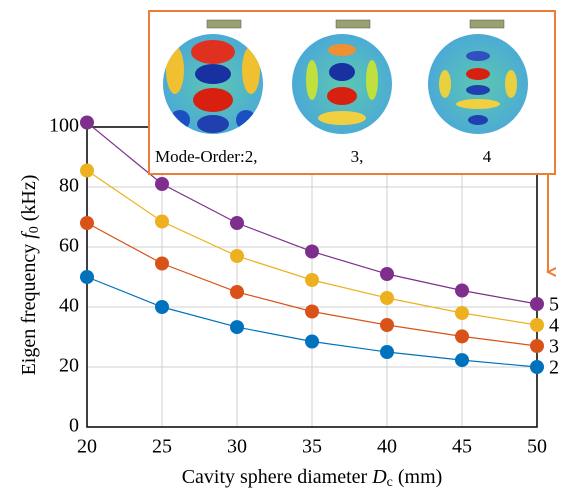  Describe the element at coordinates (206, 156) in the screenshot. I see `inset-caption: Mode-Order:2,` at that location.